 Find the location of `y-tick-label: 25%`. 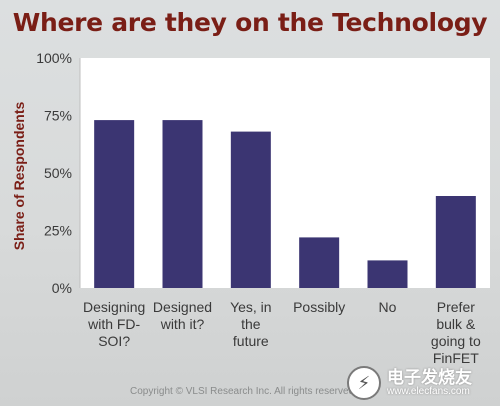

y-tick-label: 25% is located at coordinates (58, 231).